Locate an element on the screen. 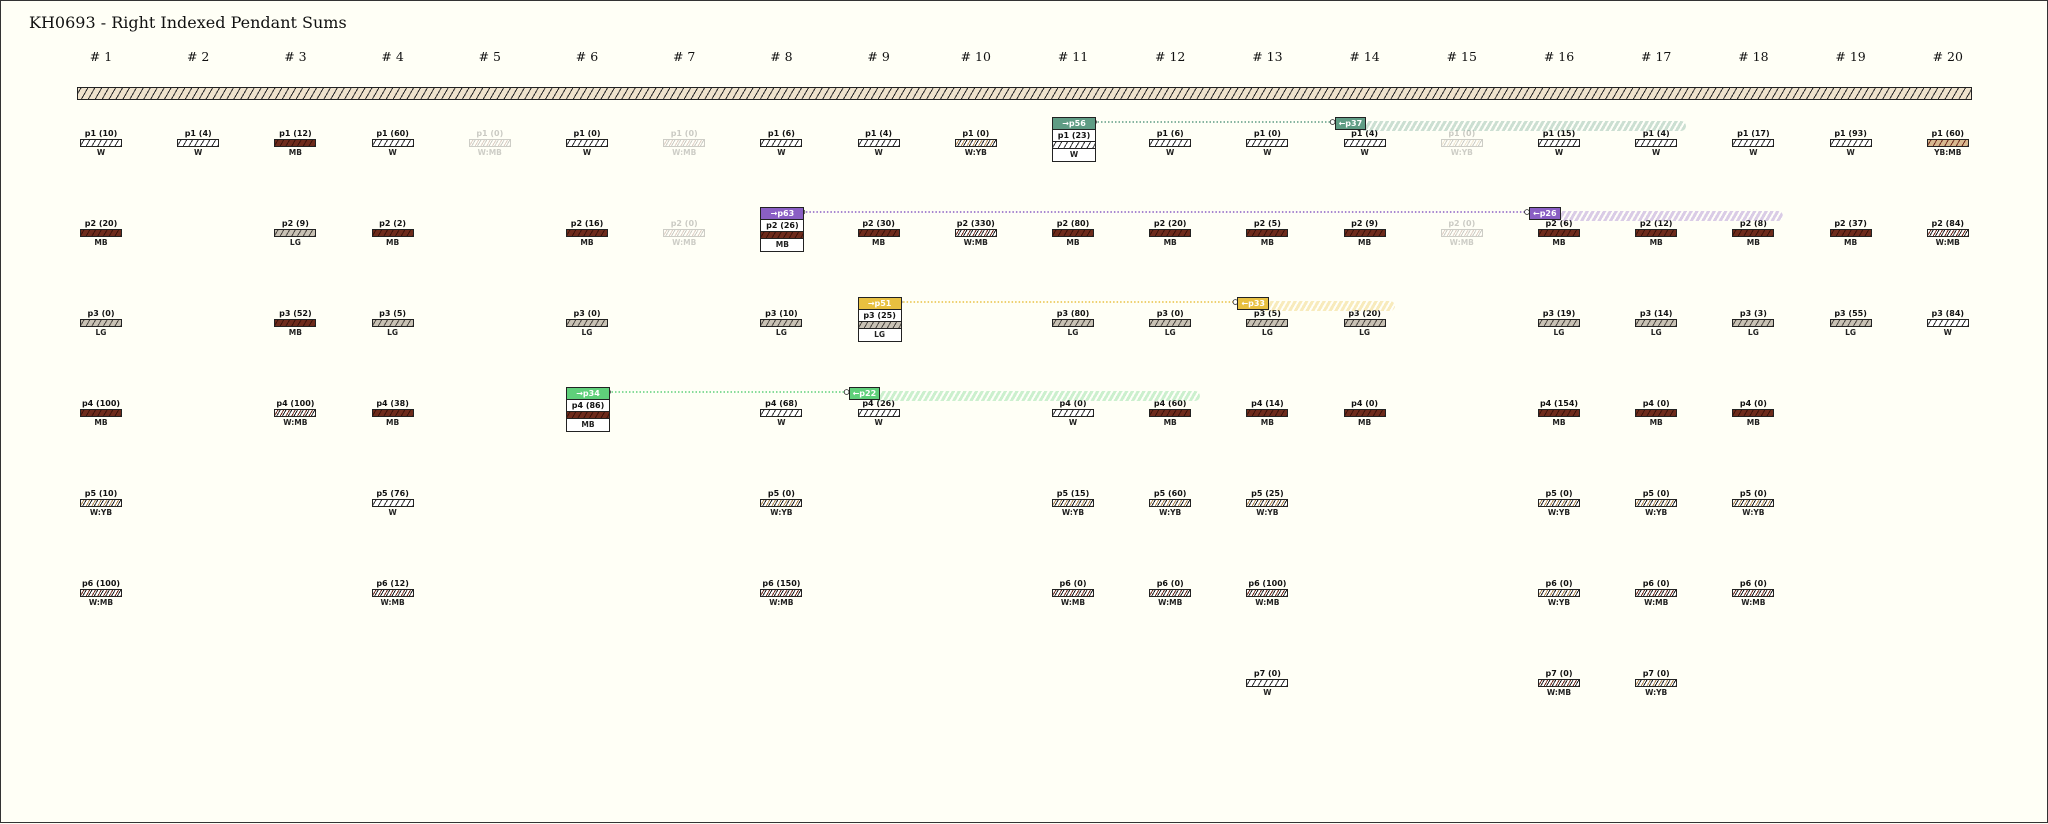 Image resolution: width=2048 pixels, height=824 pixels. pendant-cord: p2 (80) MB is located at coordinates (1073, 233).